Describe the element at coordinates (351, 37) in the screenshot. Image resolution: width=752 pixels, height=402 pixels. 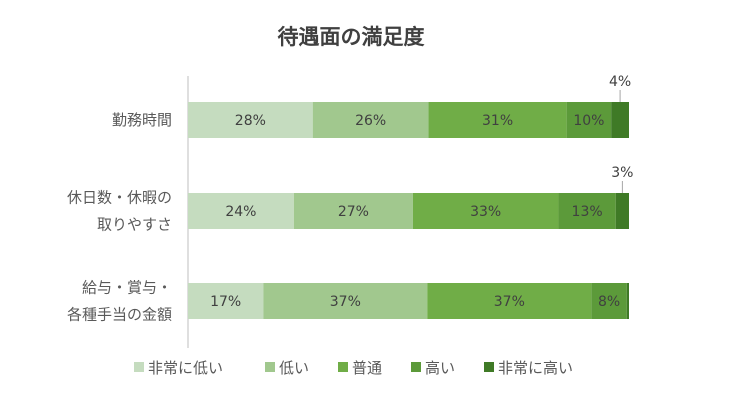
I see `chart-title: 待遇面の満足度` at that location.